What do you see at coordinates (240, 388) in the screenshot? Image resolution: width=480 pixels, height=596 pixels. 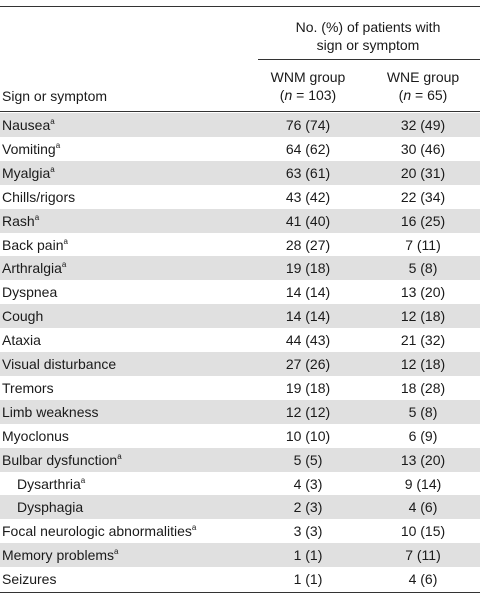 I see `table-row: Tremors 19 (18) 18 (28)` at bounding box center [240, 388].